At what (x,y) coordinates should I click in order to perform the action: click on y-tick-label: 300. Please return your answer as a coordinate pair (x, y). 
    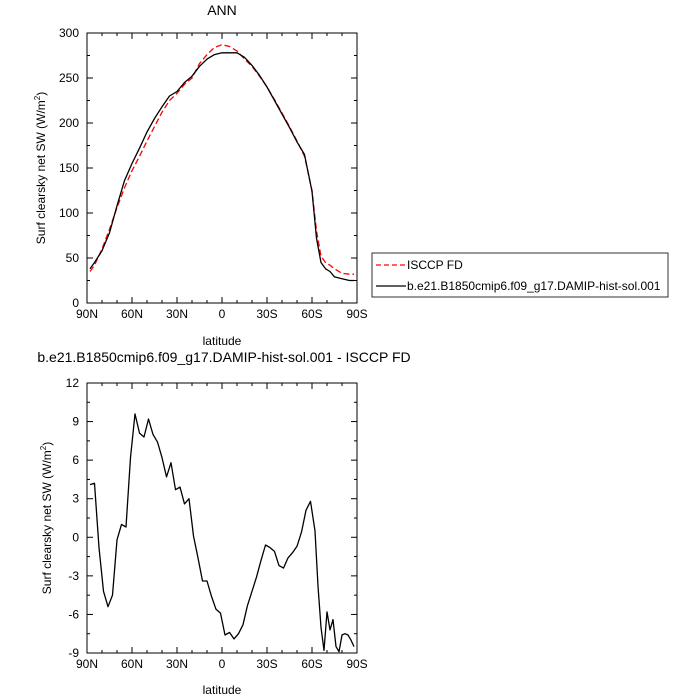
    Looking at the image, I should click on (69, 33).